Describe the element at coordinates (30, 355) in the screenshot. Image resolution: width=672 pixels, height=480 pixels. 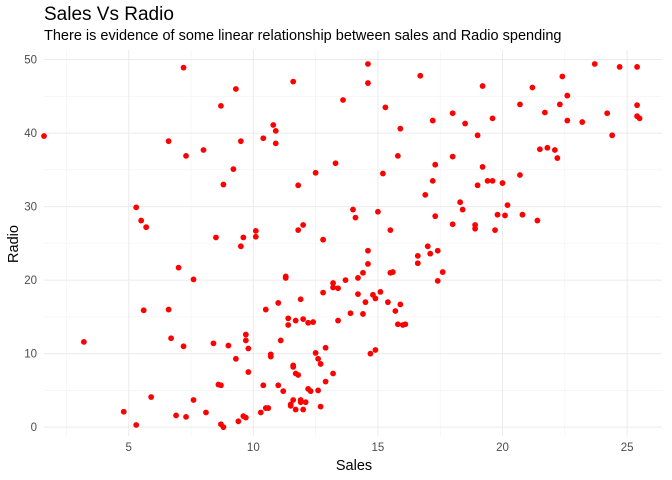
I see `y-tick-label: 10` at that location.